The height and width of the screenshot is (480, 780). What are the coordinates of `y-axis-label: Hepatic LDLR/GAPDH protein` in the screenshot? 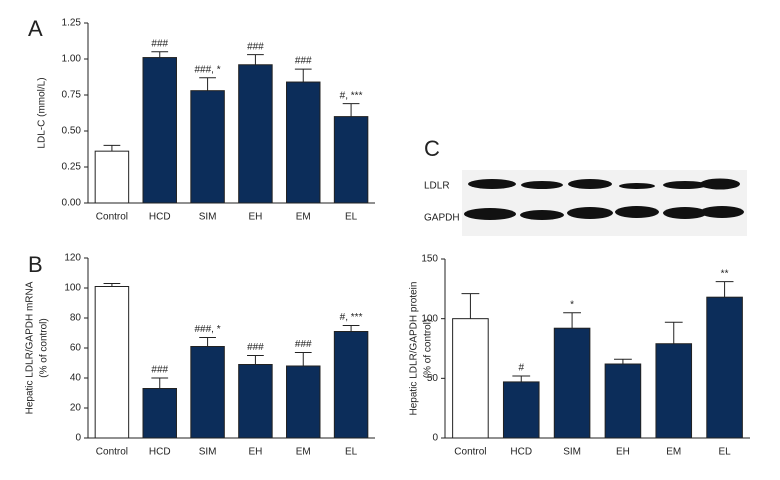 It's located at (414, 349).